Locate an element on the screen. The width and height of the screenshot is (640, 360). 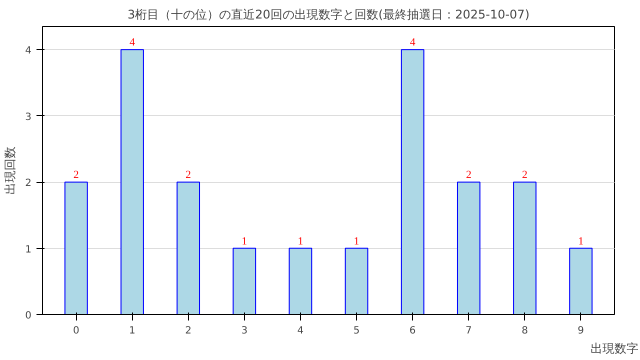
x-axis-title: 出現数字 is located at coordinates (614, 349).